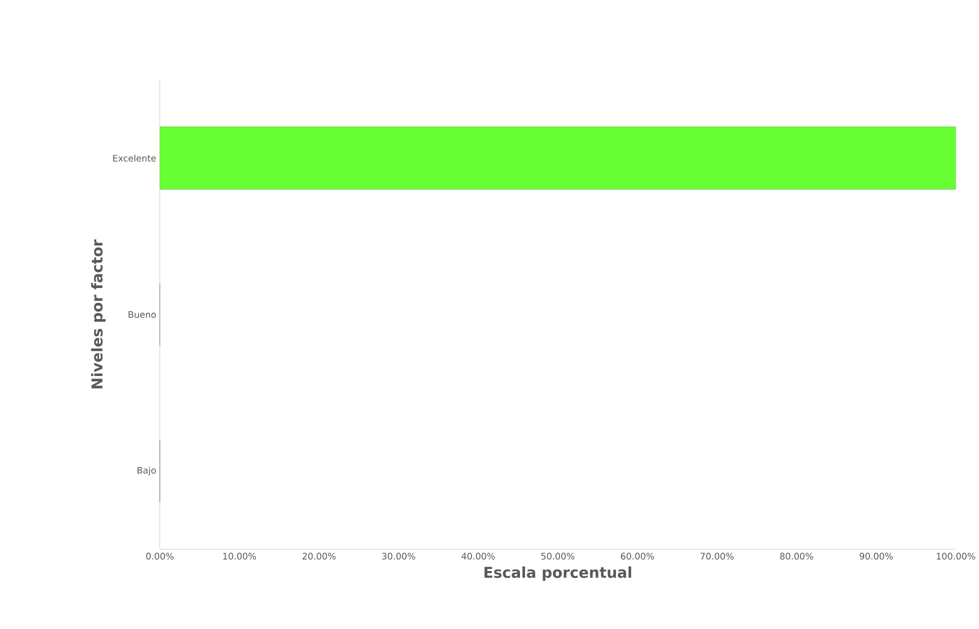 The width and height of the screenshot is (979, 629). Describe the element at coordinates (160, 556) in the screenshot. I see `x-tick-label: 0.00%` at that location.